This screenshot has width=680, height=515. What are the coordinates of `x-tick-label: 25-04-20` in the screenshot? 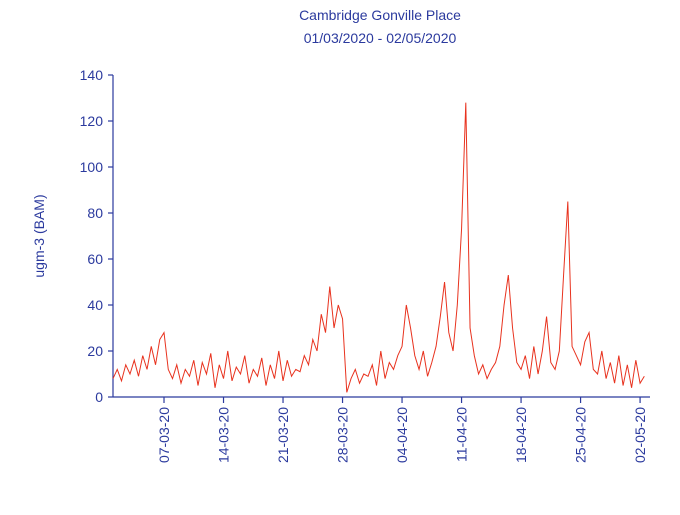 It's located at (581, 435).